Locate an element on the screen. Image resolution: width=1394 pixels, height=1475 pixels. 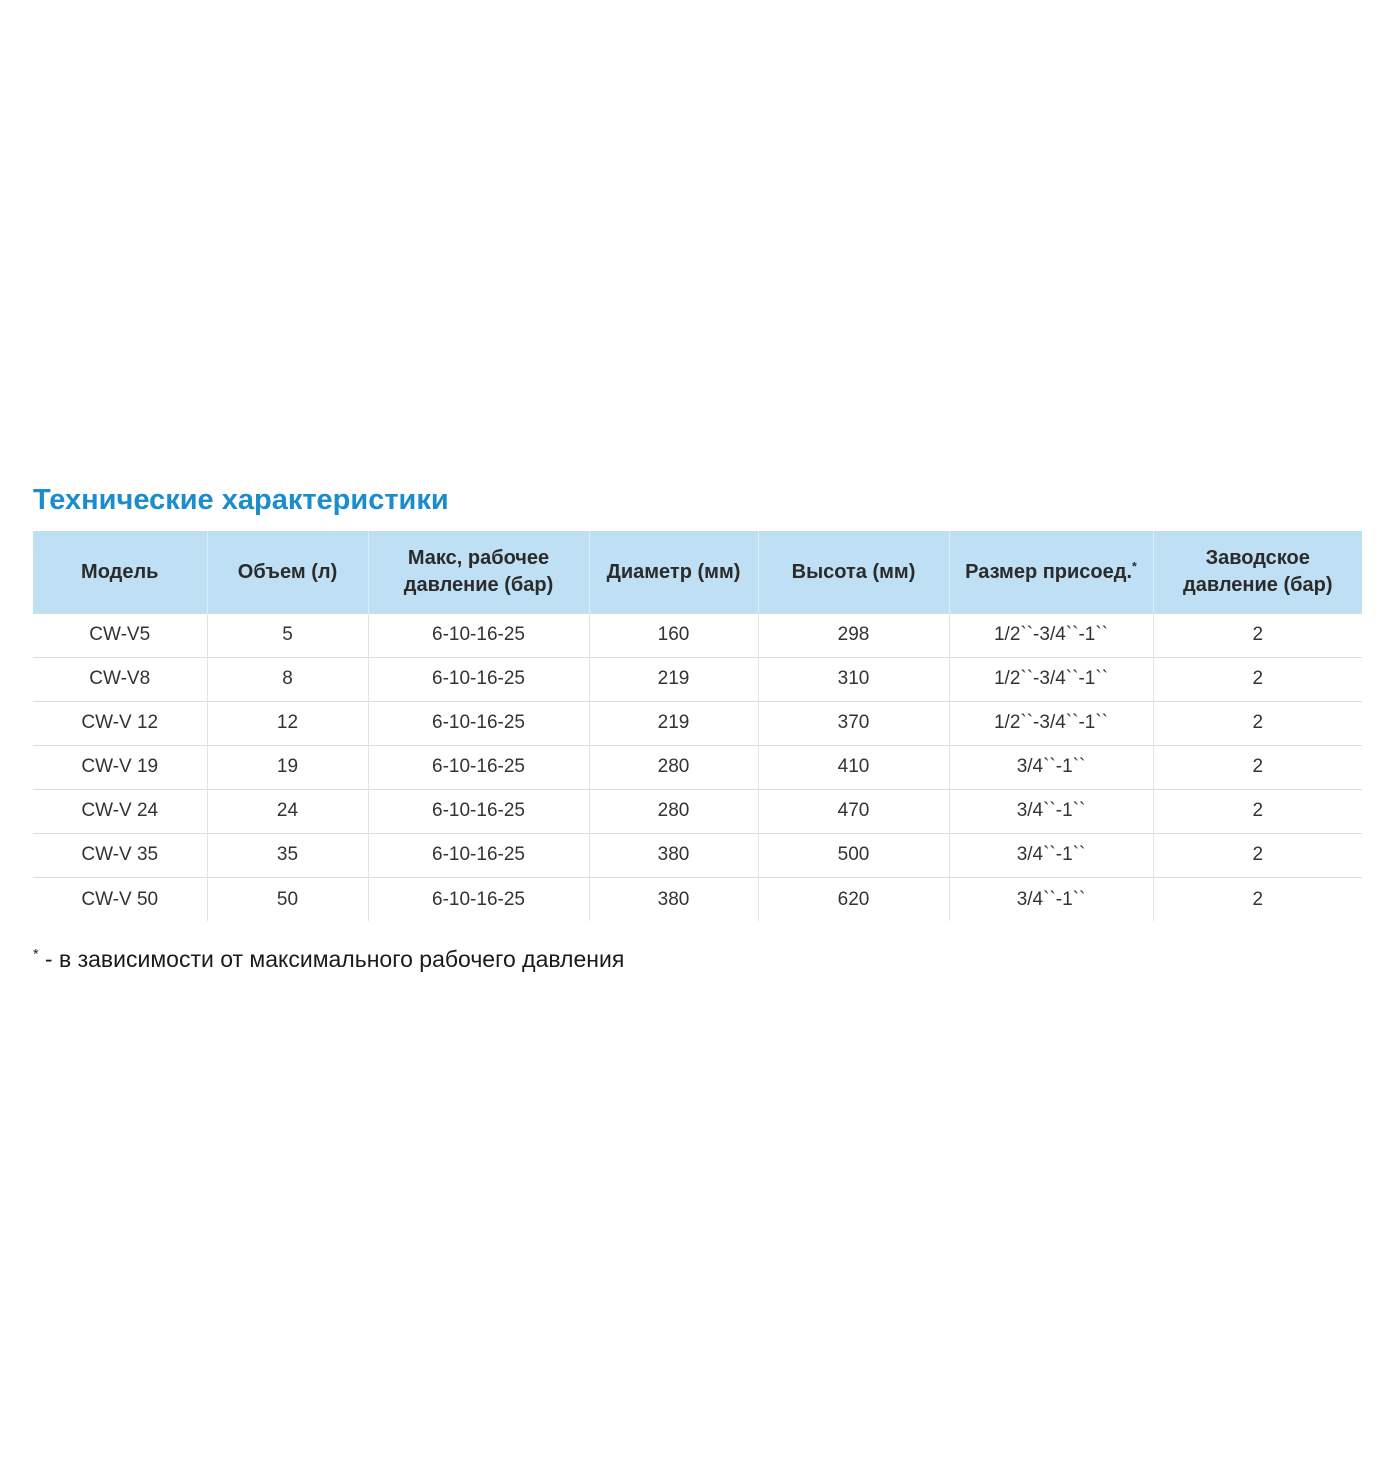
table-cell: 35 is located at coordinates (288, 855).